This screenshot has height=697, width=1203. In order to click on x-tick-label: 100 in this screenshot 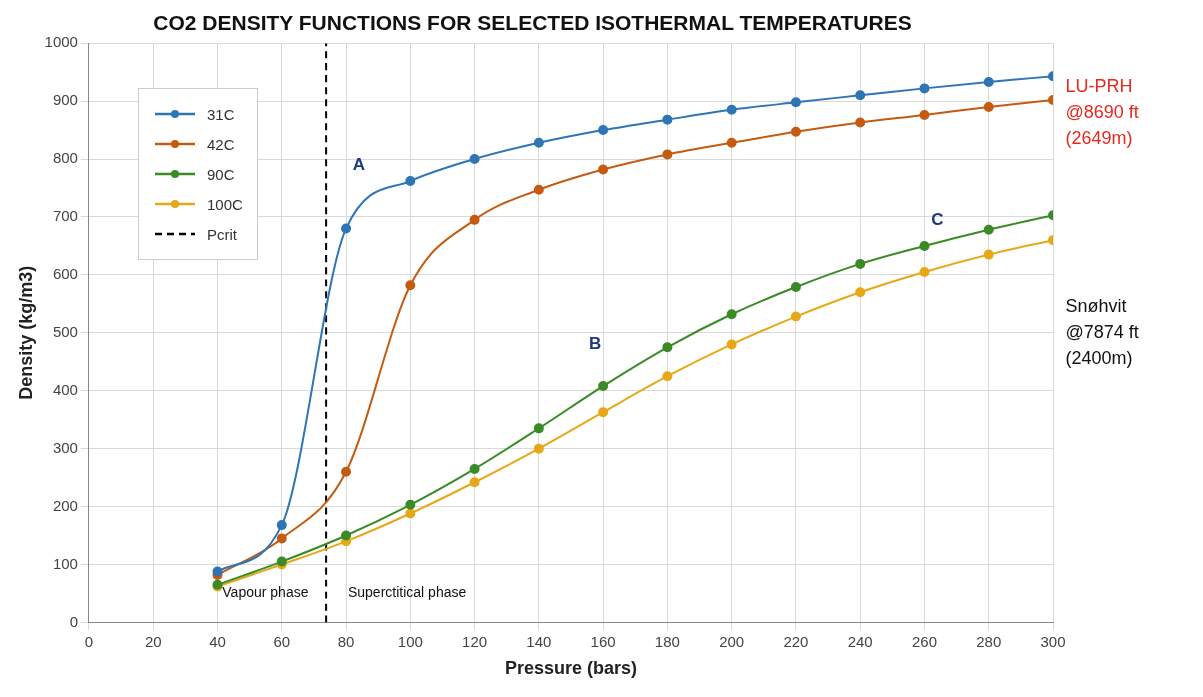, I will do `click(410, 641)`.